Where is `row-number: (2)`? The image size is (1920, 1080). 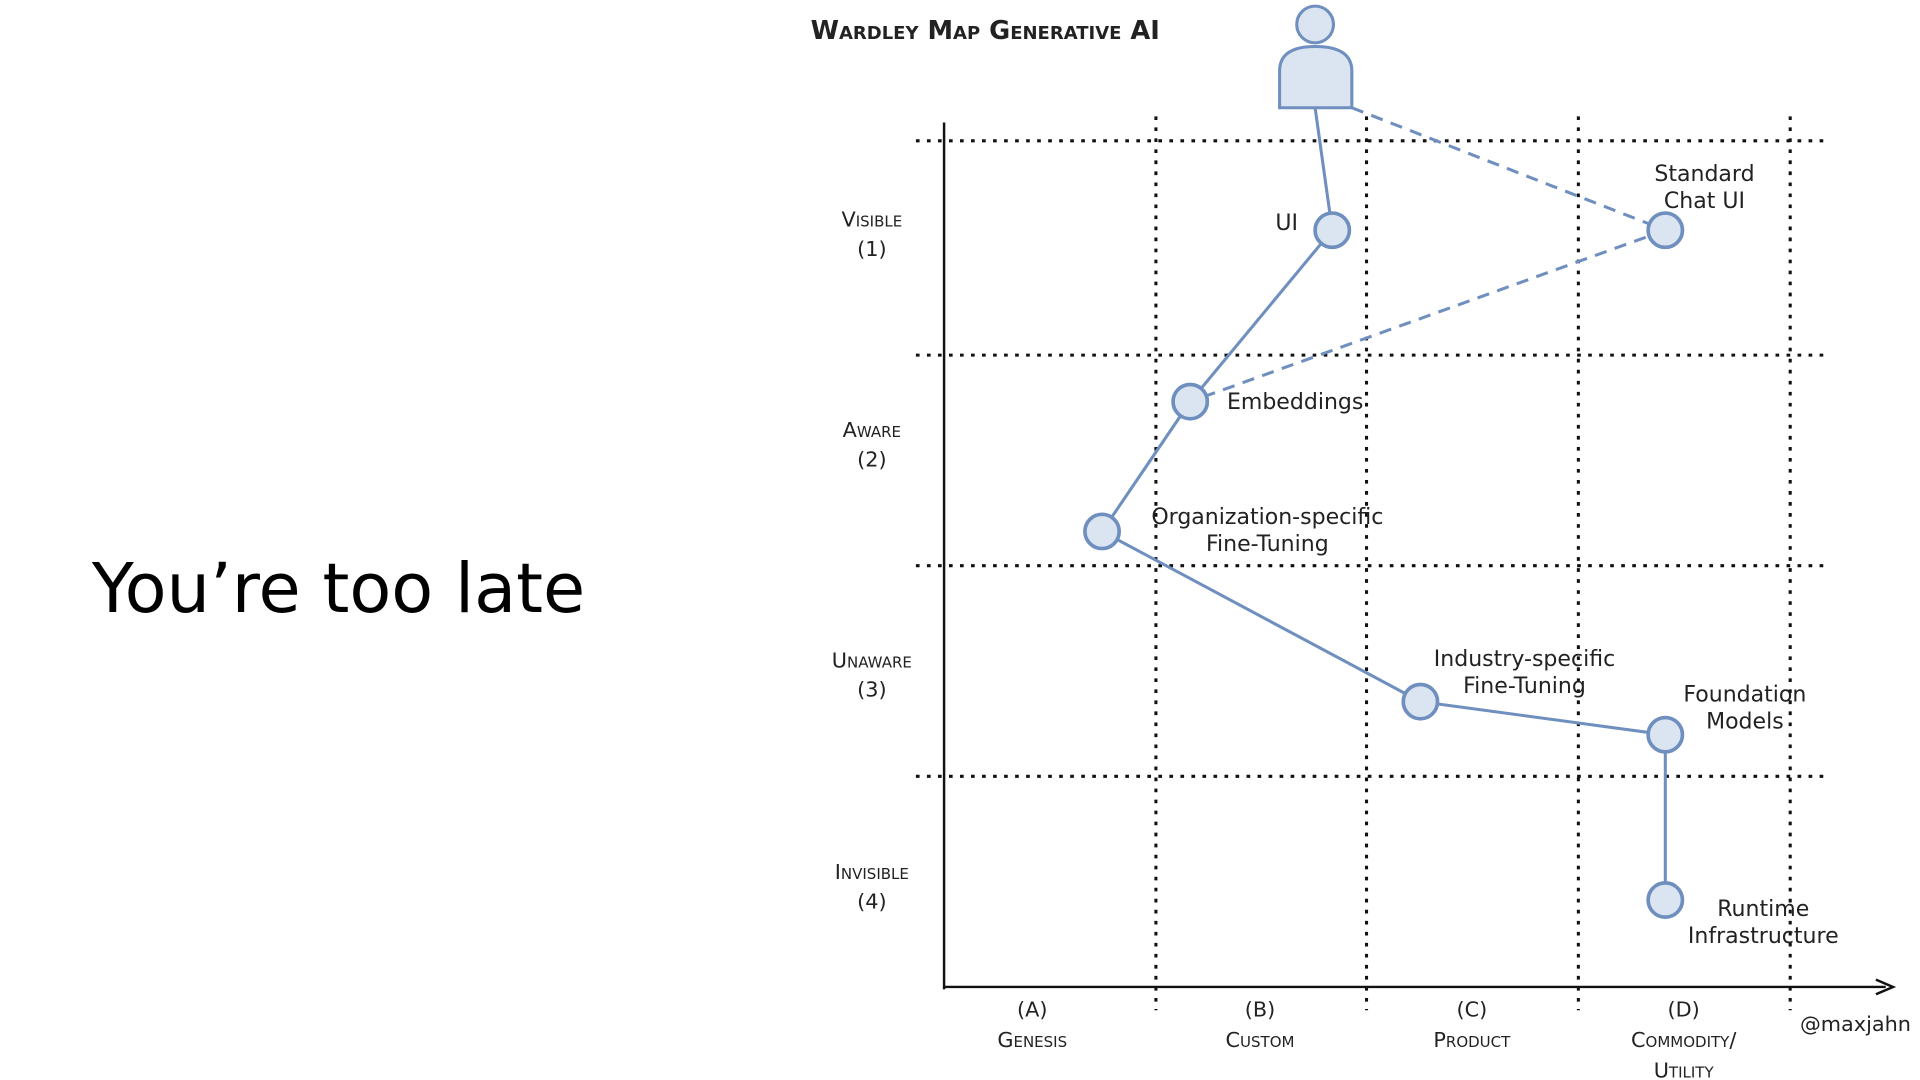
row-number: (2) is located at coordinates (871, 460).